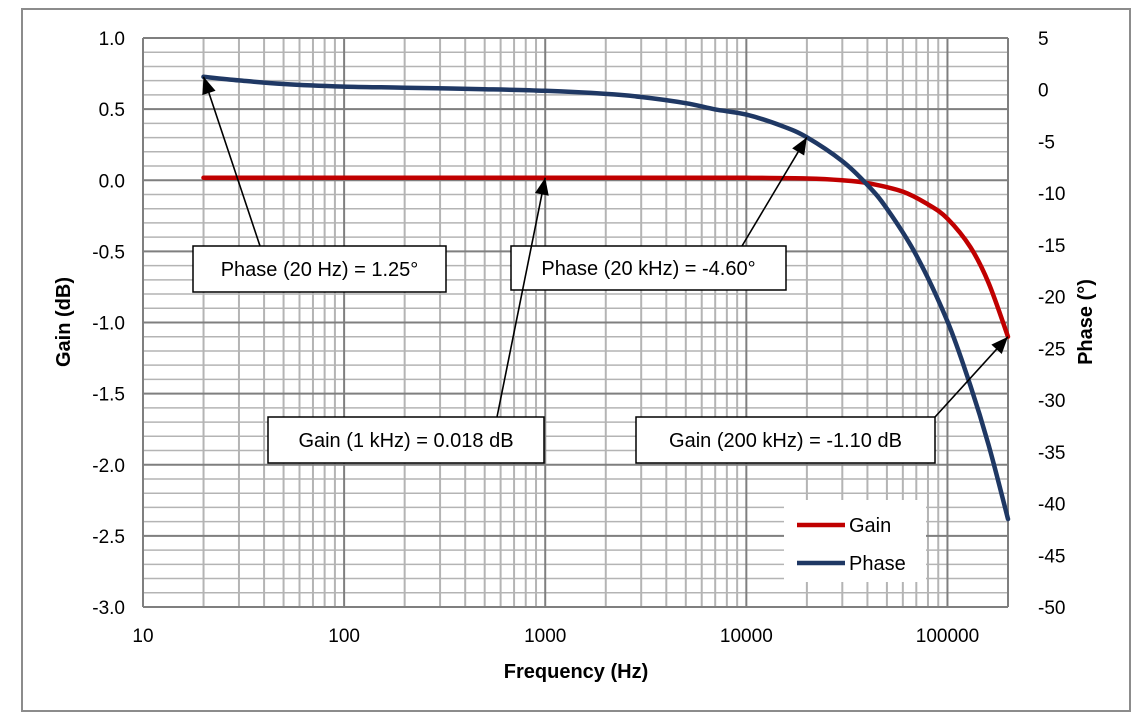 This screenshot has width=1145, height=723. I want to click on y-tick-label: 1.0, so click(112, 39).